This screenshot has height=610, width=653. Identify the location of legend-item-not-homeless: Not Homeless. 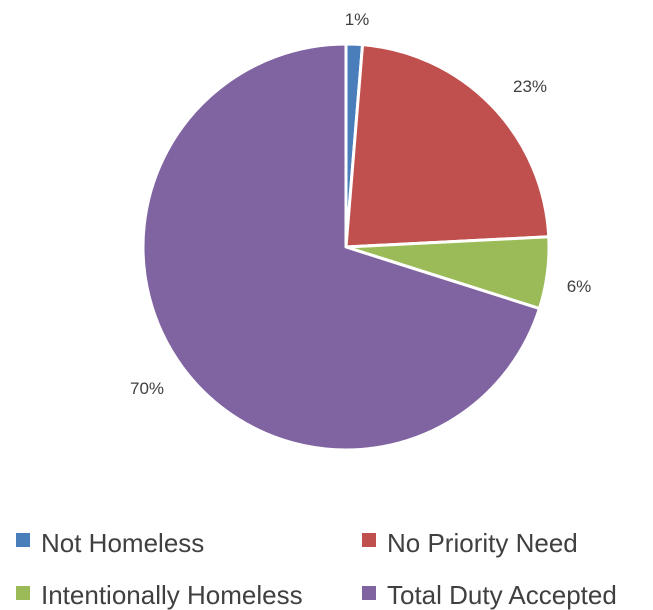
(110, 543).